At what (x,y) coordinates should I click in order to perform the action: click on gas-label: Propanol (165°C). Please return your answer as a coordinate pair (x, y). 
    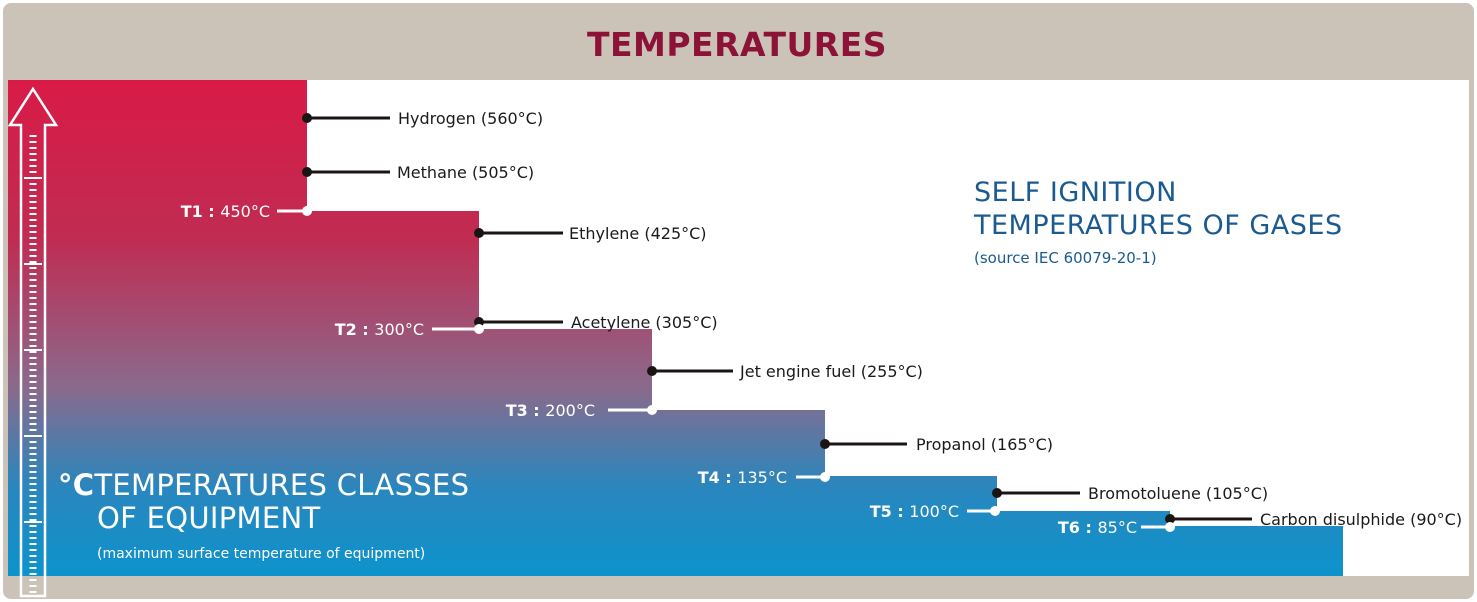
    Looking at the image, I should click on (984, 444).